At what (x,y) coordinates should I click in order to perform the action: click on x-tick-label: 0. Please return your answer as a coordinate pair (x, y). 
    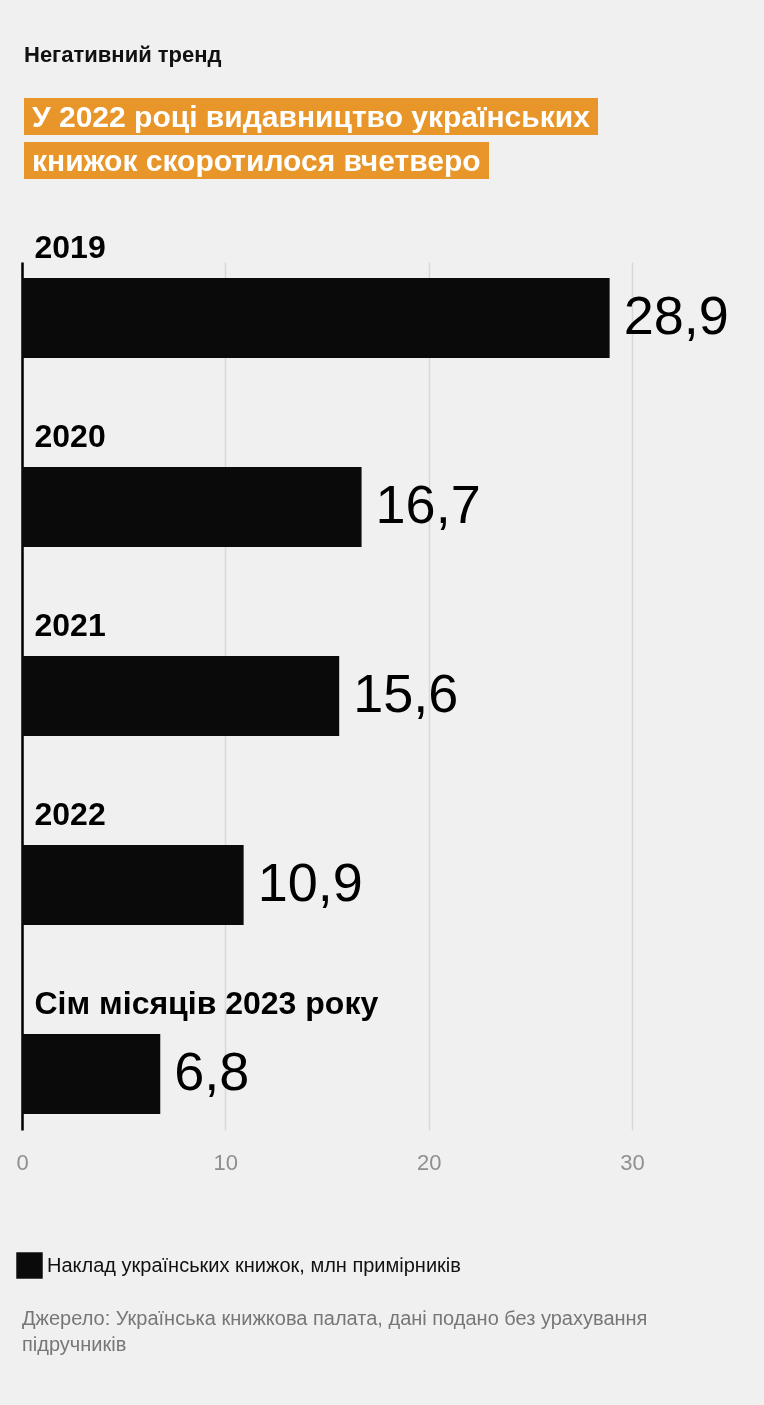
    Looking at the image, I should click on (22, 1162).